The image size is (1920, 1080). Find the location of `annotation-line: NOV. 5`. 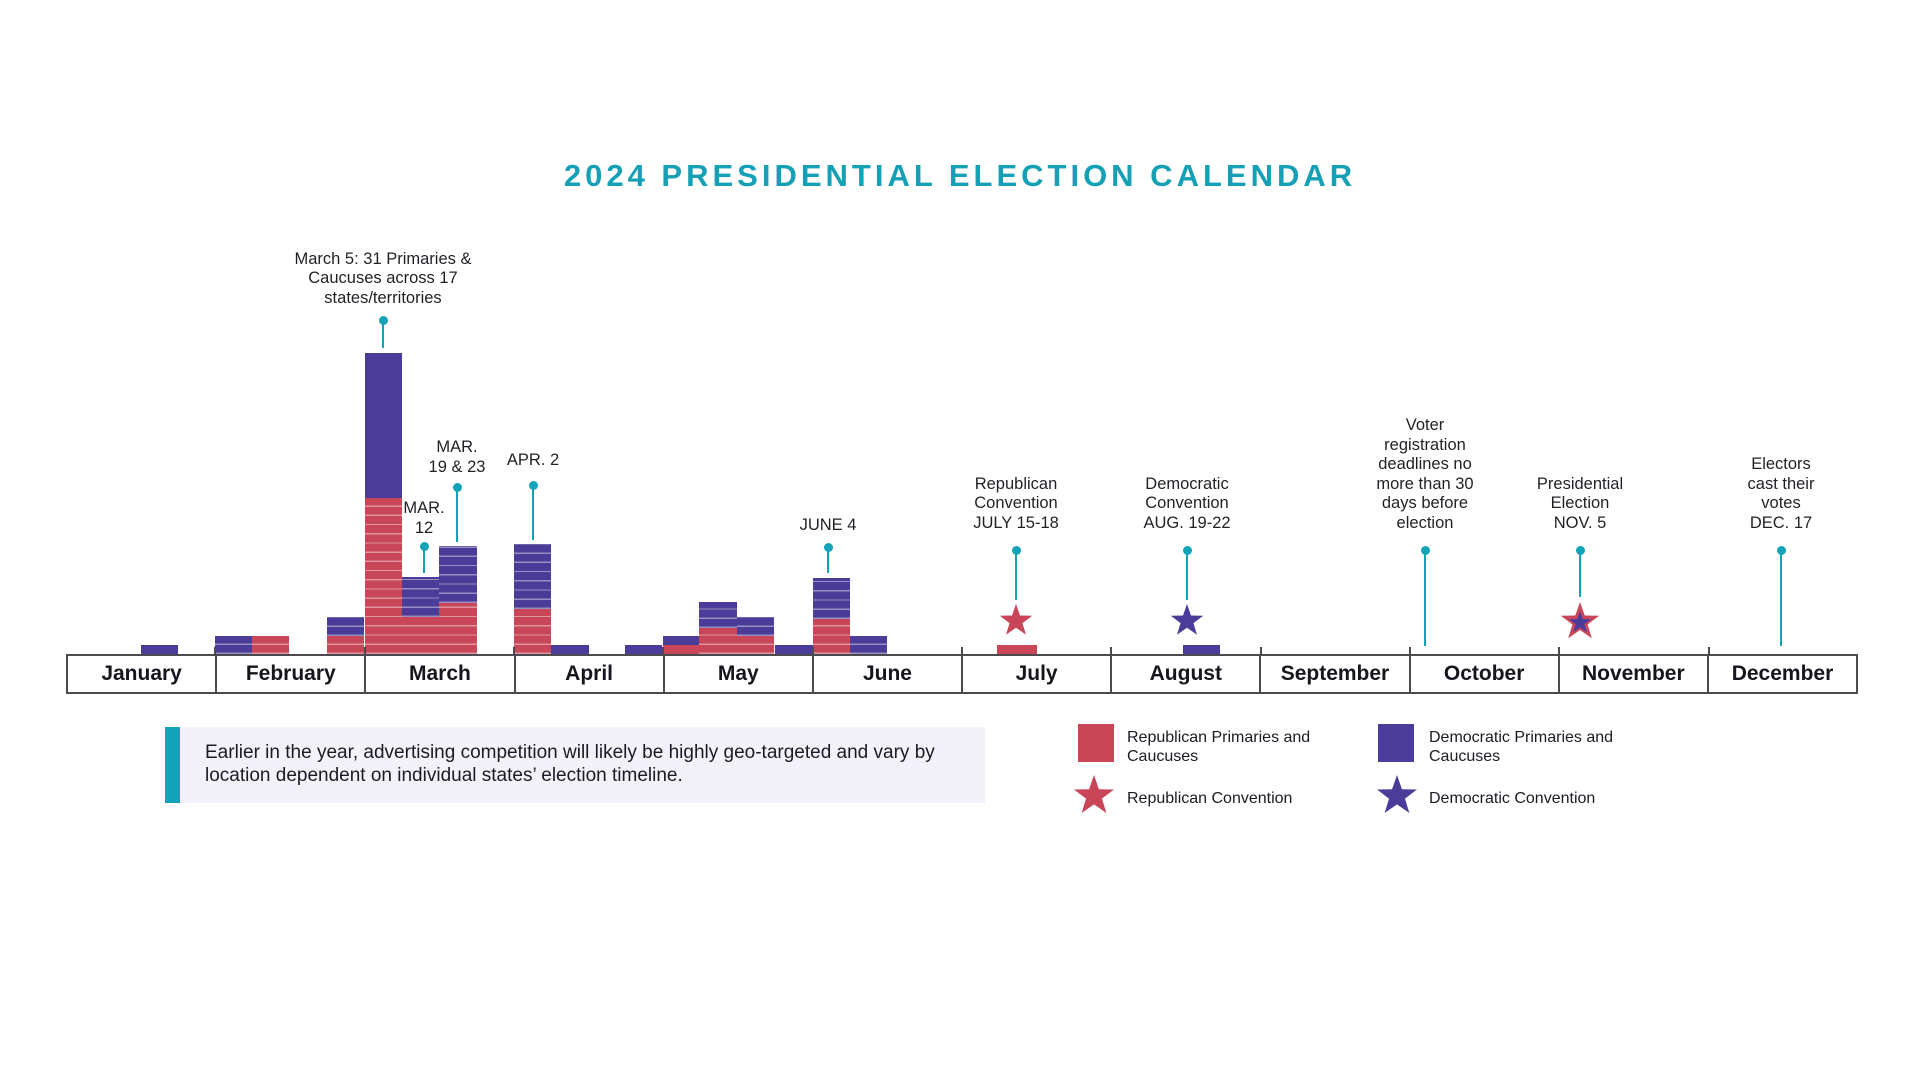

annotation-line: NOV. 5 is located at coordinates (1580, 522).